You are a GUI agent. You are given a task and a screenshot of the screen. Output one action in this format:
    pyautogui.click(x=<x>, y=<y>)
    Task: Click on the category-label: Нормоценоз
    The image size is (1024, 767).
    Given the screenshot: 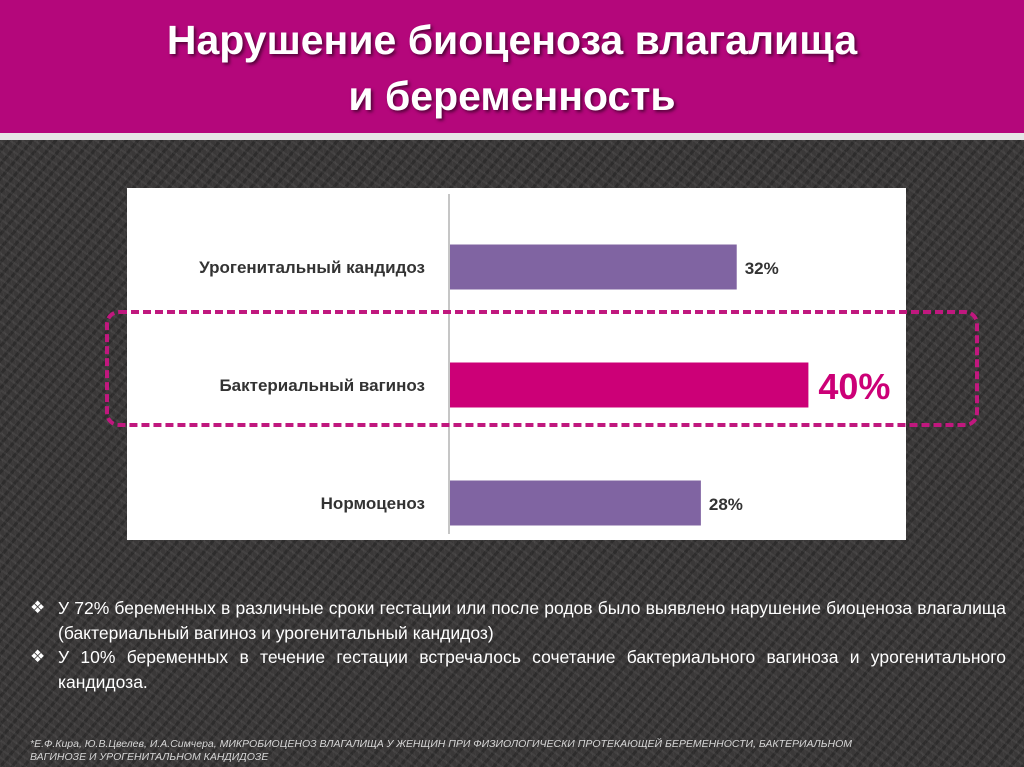 What is the action you would take?
    pyautogui.click(x=373, y=503)
    